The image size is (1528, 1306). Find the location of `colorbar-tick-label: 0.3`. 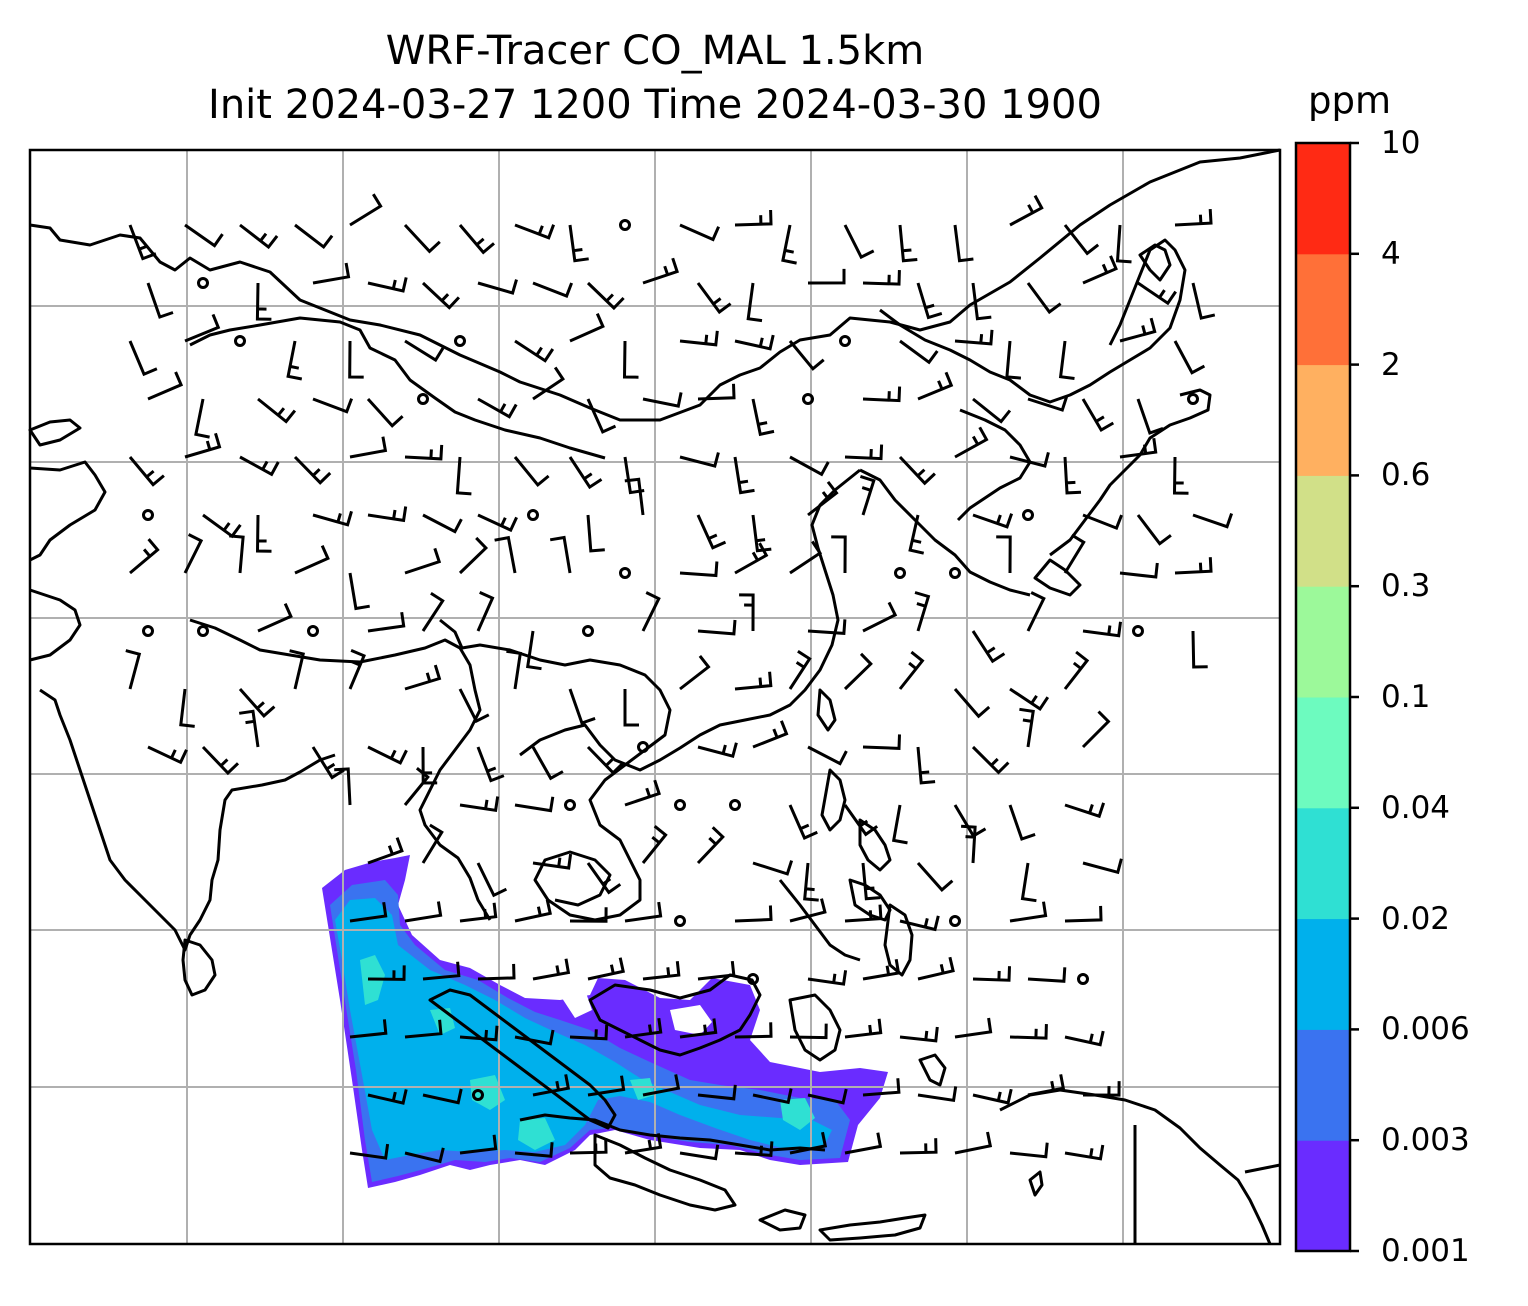

colorbar-tick-label: 0.3 is located at coordinates (1406, 586).